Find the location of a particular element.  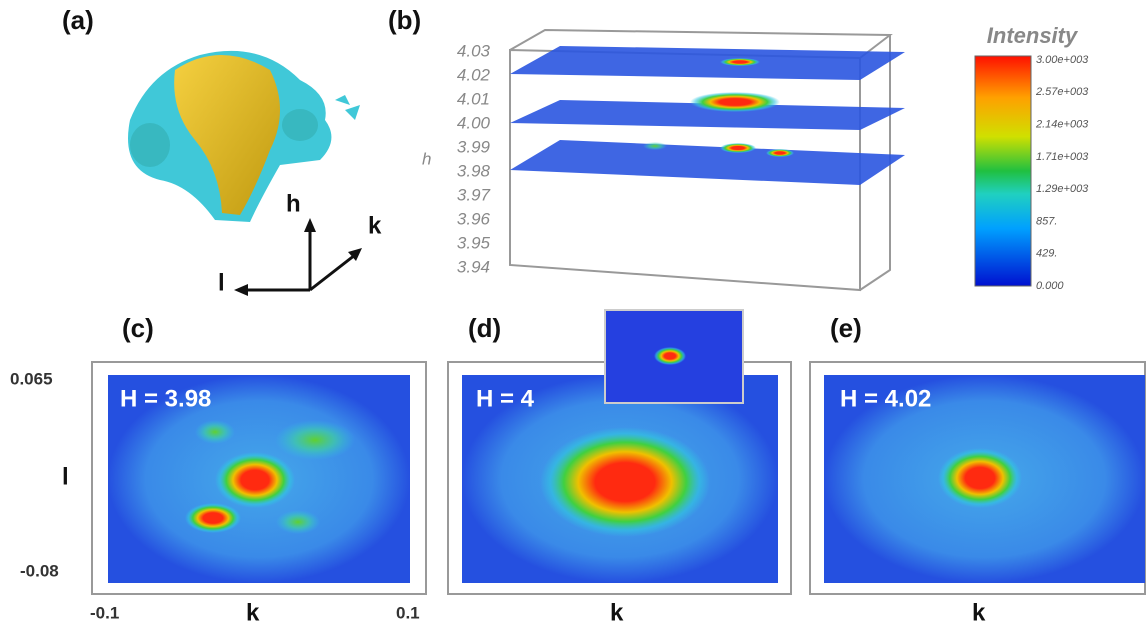

slice-planes is located at coordinates (707, 115).